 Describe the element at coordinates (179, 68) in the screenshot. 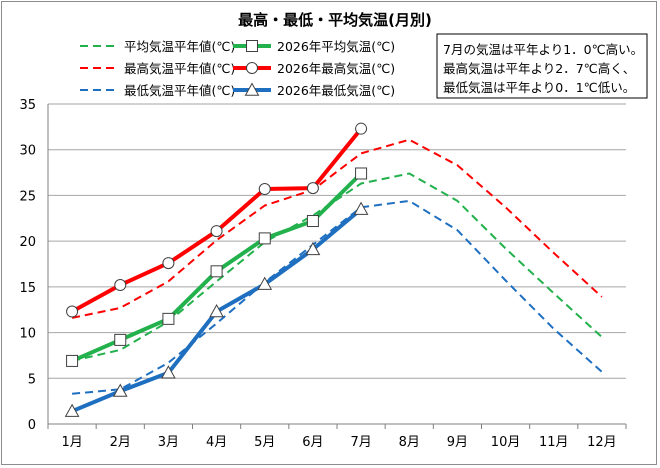

I see `legend-label-2: 最高気温平年値(℃)` at that location.